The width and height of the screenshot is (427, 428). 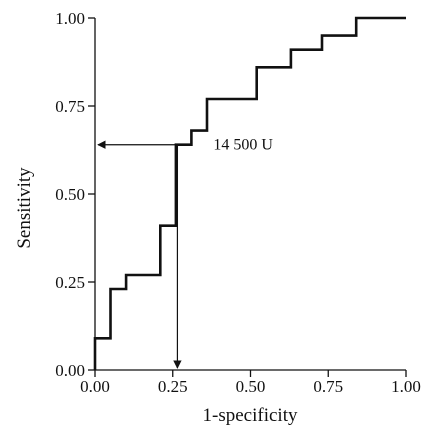 I want to click on x-tick-label: 0.75, so click(x=328, y=386).